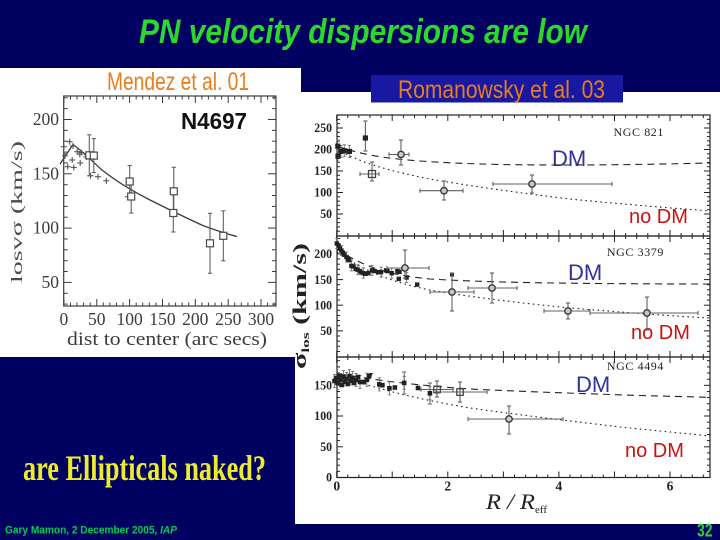 Image resolution: width=720 pixels, height=540 pixels. I want to click on svg-text: NGC 3379, so click(635, 252).